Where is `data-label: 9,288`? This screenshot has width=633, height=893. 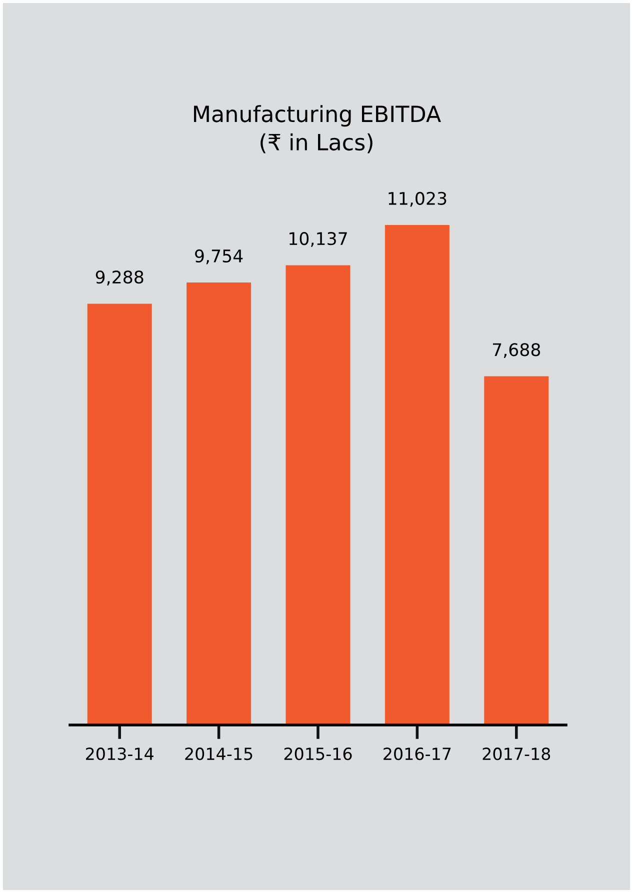
data-label: 9,288 is located at coordinates (120, 278).